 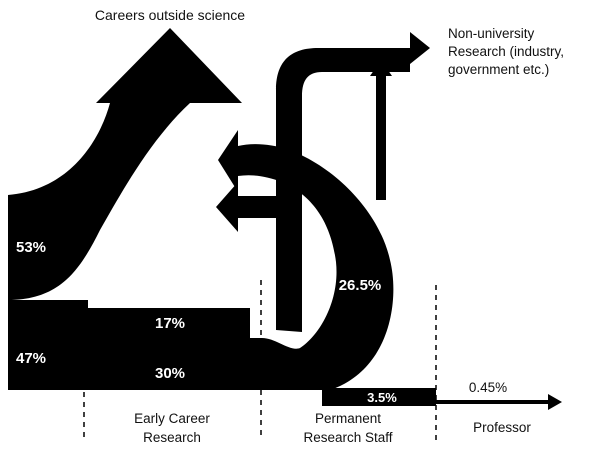 What do you see at coordinates (31, 247) in the screenshot?
I see `label-pct-outside: 53%` at bounding box center [31, 247].